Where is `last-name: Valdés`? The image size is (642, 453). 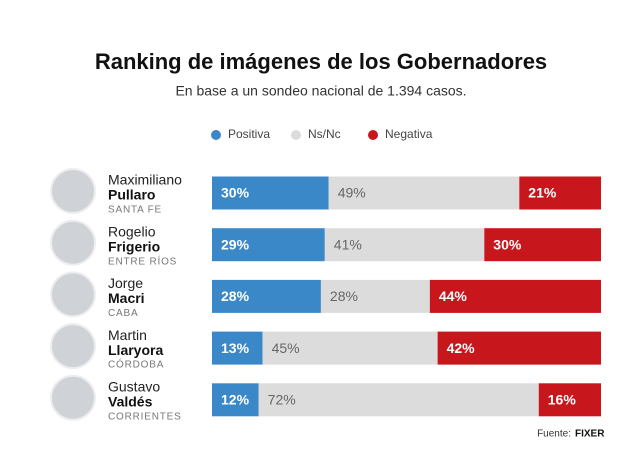 last-name: Valdés is located at coordinates (130, 402).